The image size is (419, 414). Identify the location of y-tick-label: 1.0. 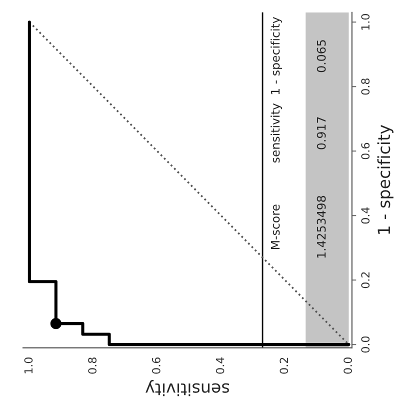
(365, 22).